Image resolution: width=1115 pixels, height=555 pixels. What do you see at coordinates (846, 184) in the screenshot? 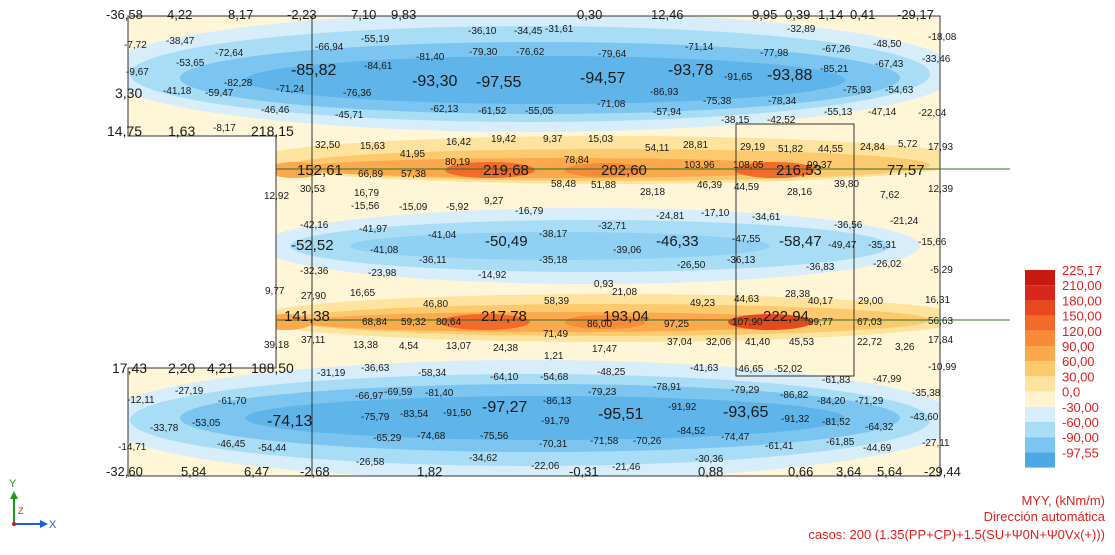
I see `value-label: 39,80` at bounding box center [846, 184].